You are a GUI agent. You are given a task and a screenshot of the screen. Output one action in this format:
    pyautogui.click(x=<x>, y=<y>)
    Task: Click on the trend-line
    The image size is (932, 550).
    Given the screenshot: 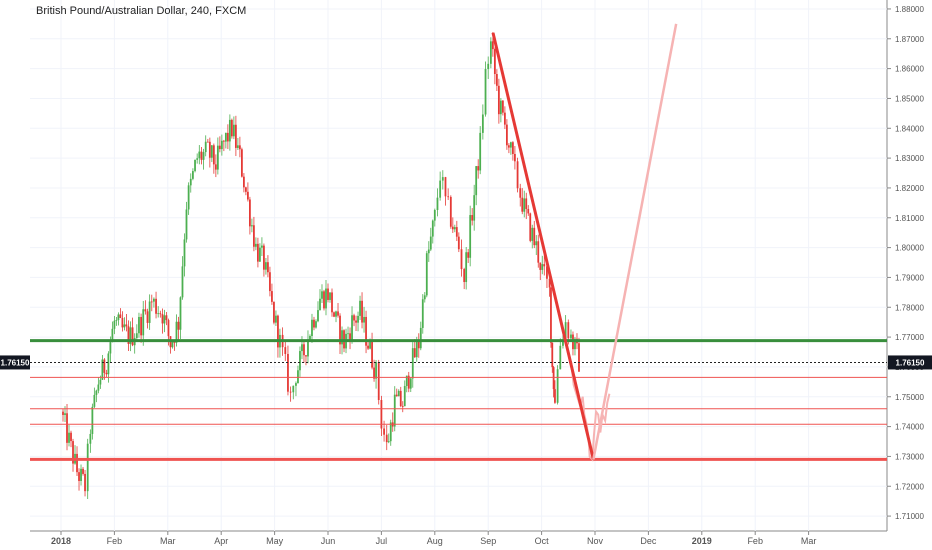 What is the action you would take?
    pyautogui.click(x=543, y=246)
    